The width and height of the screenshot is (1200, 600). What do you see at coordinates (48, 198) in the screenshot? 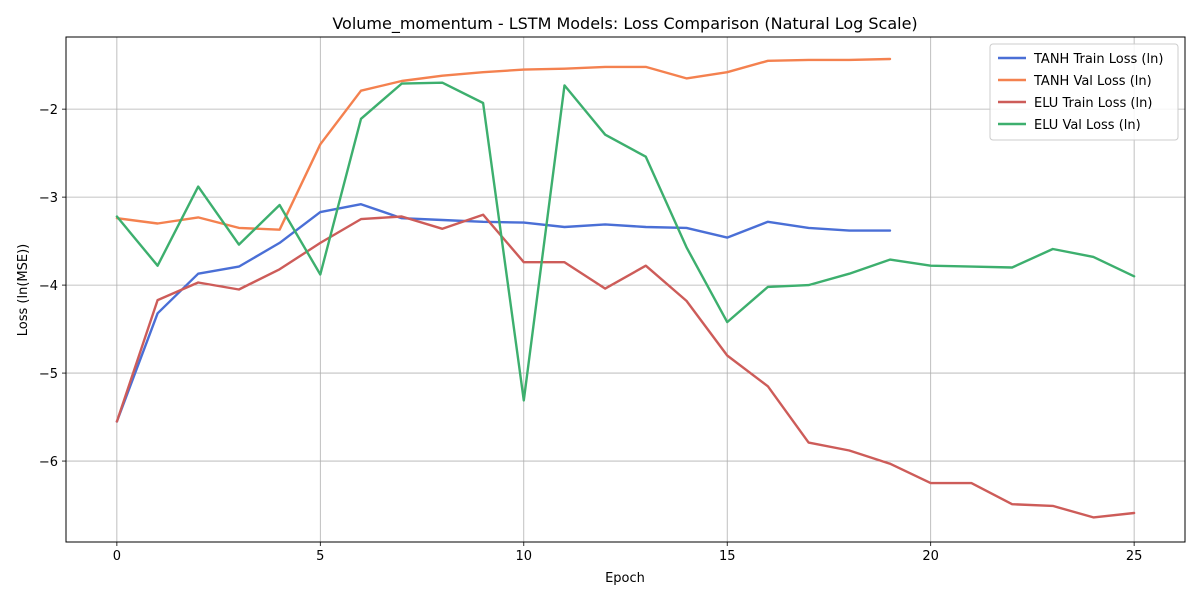
I see `y-tick-label: −3` at bounding box center [48, 198].